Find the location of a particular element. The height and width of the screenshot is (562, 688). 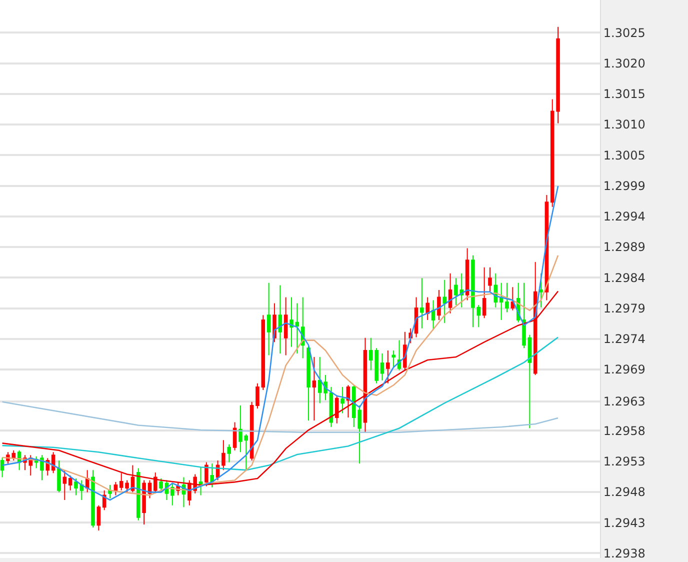

y-tick-label: 1.2989 is located at coordinates (624, 247).